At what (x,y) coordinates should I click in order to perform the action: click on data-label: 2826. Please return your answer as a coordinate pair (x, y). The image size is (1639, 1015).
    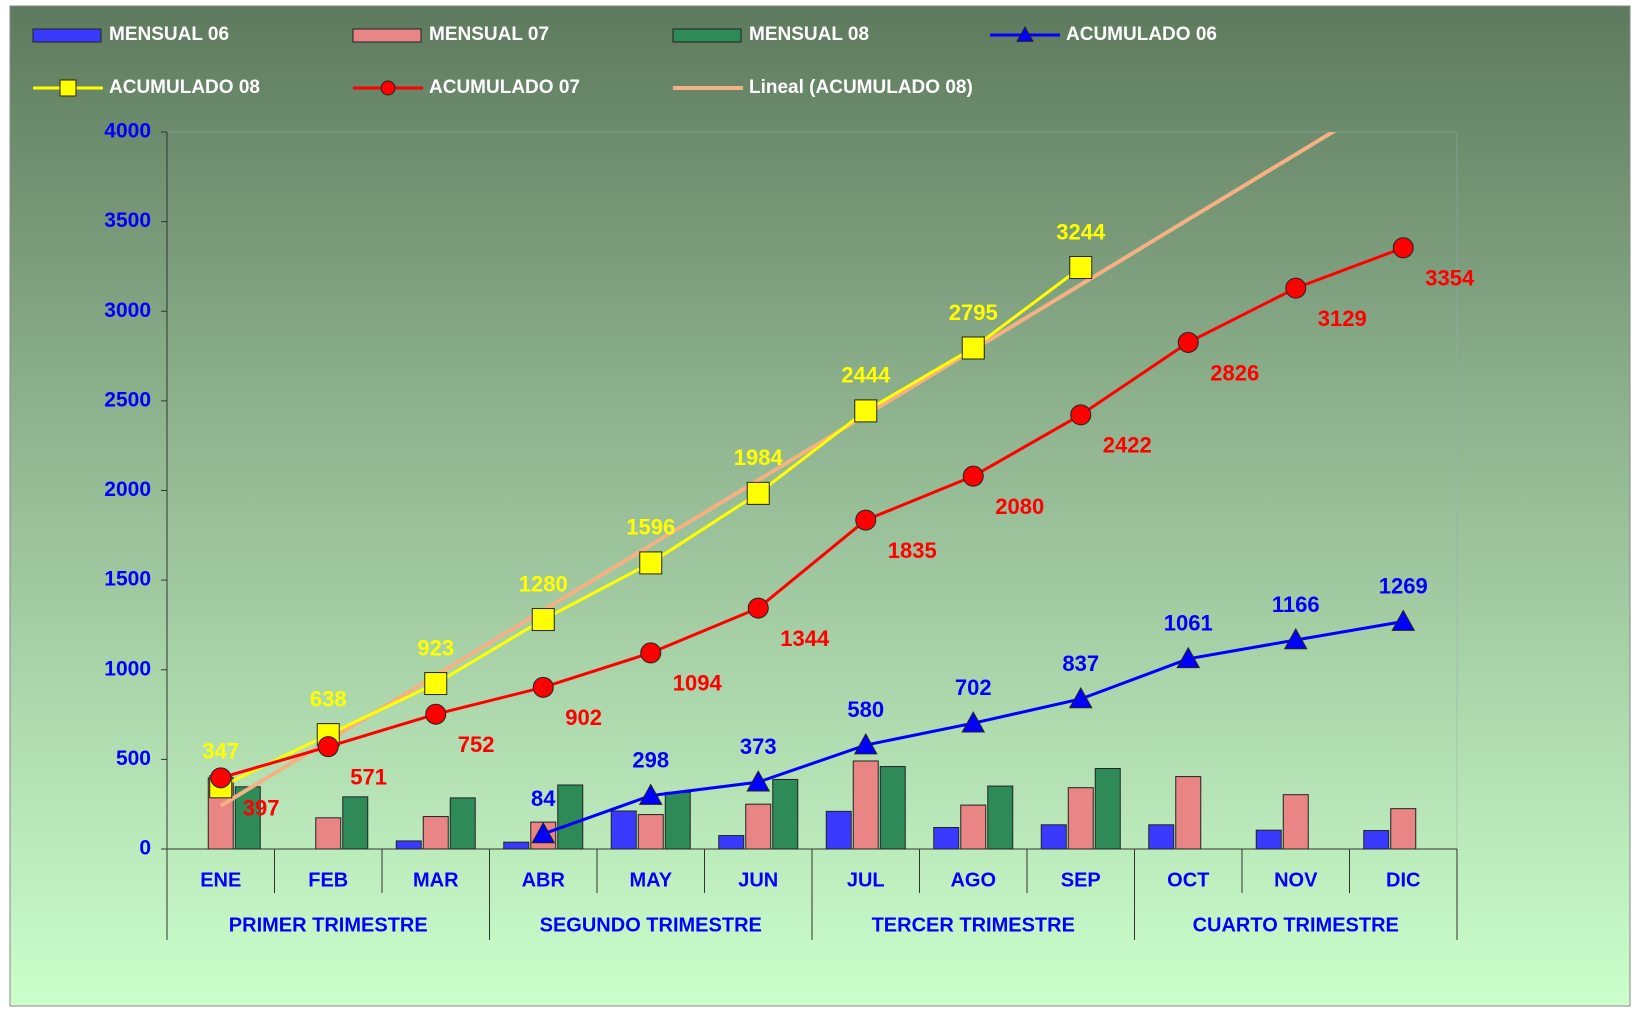
    Looking at the image, I should click on (1234, 372).